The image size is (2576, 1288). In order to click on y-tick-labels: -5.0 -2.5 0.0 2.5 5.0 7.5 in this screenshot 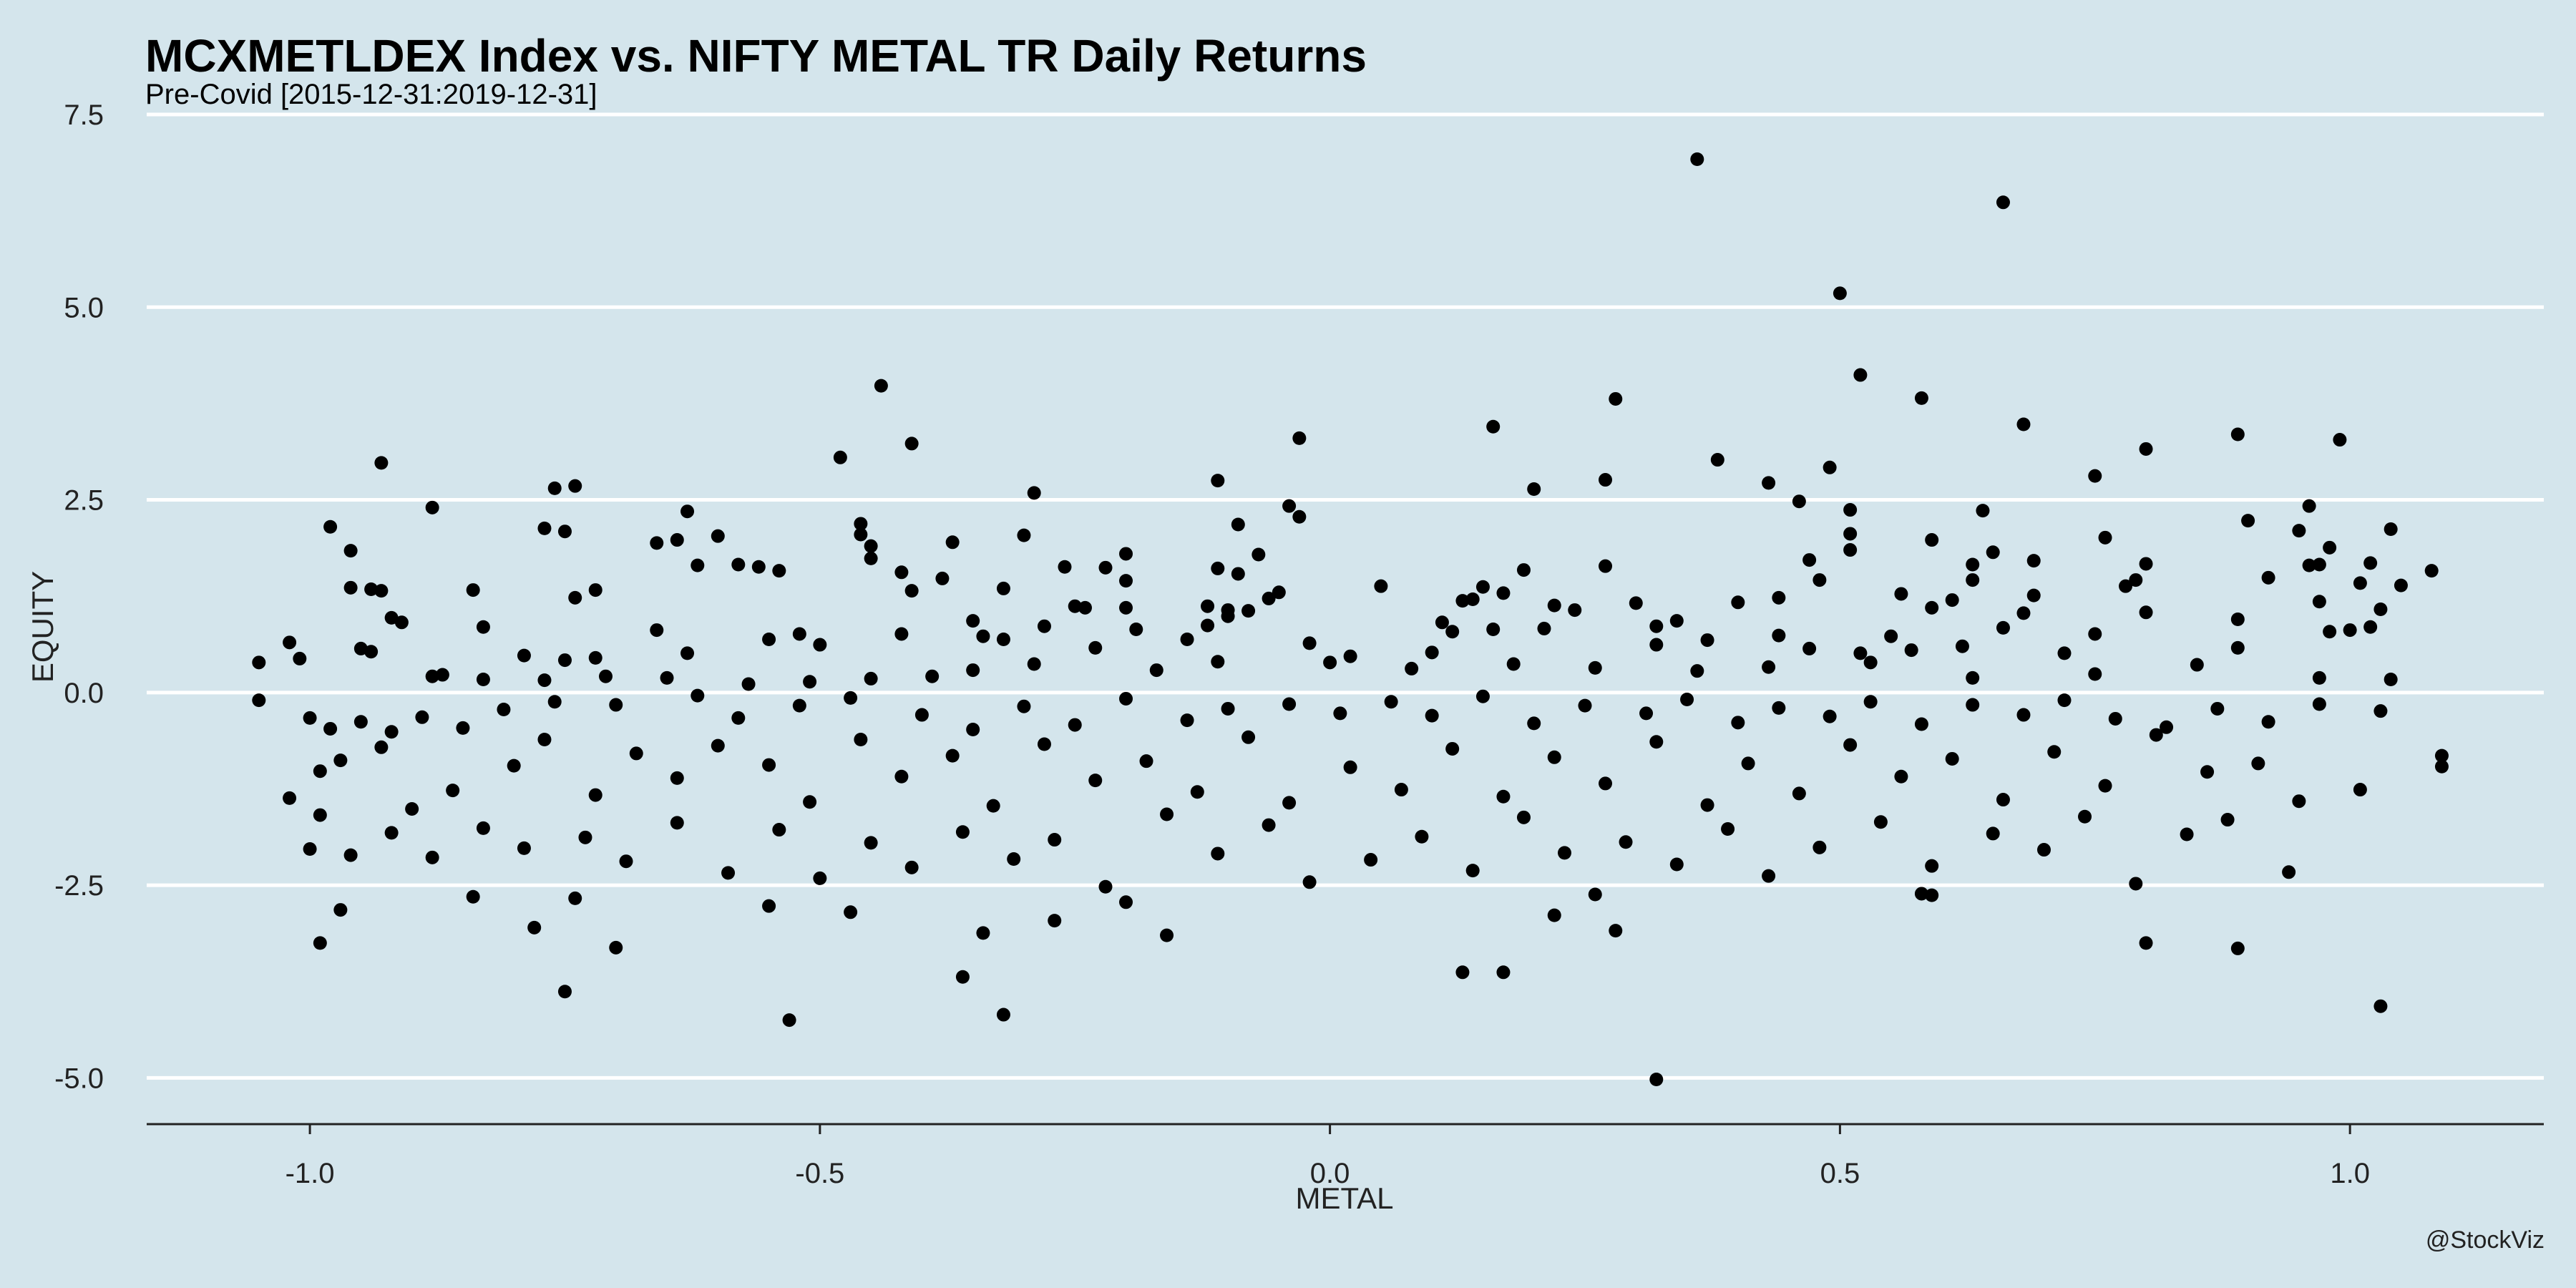, I will do `click(79, 596)`.